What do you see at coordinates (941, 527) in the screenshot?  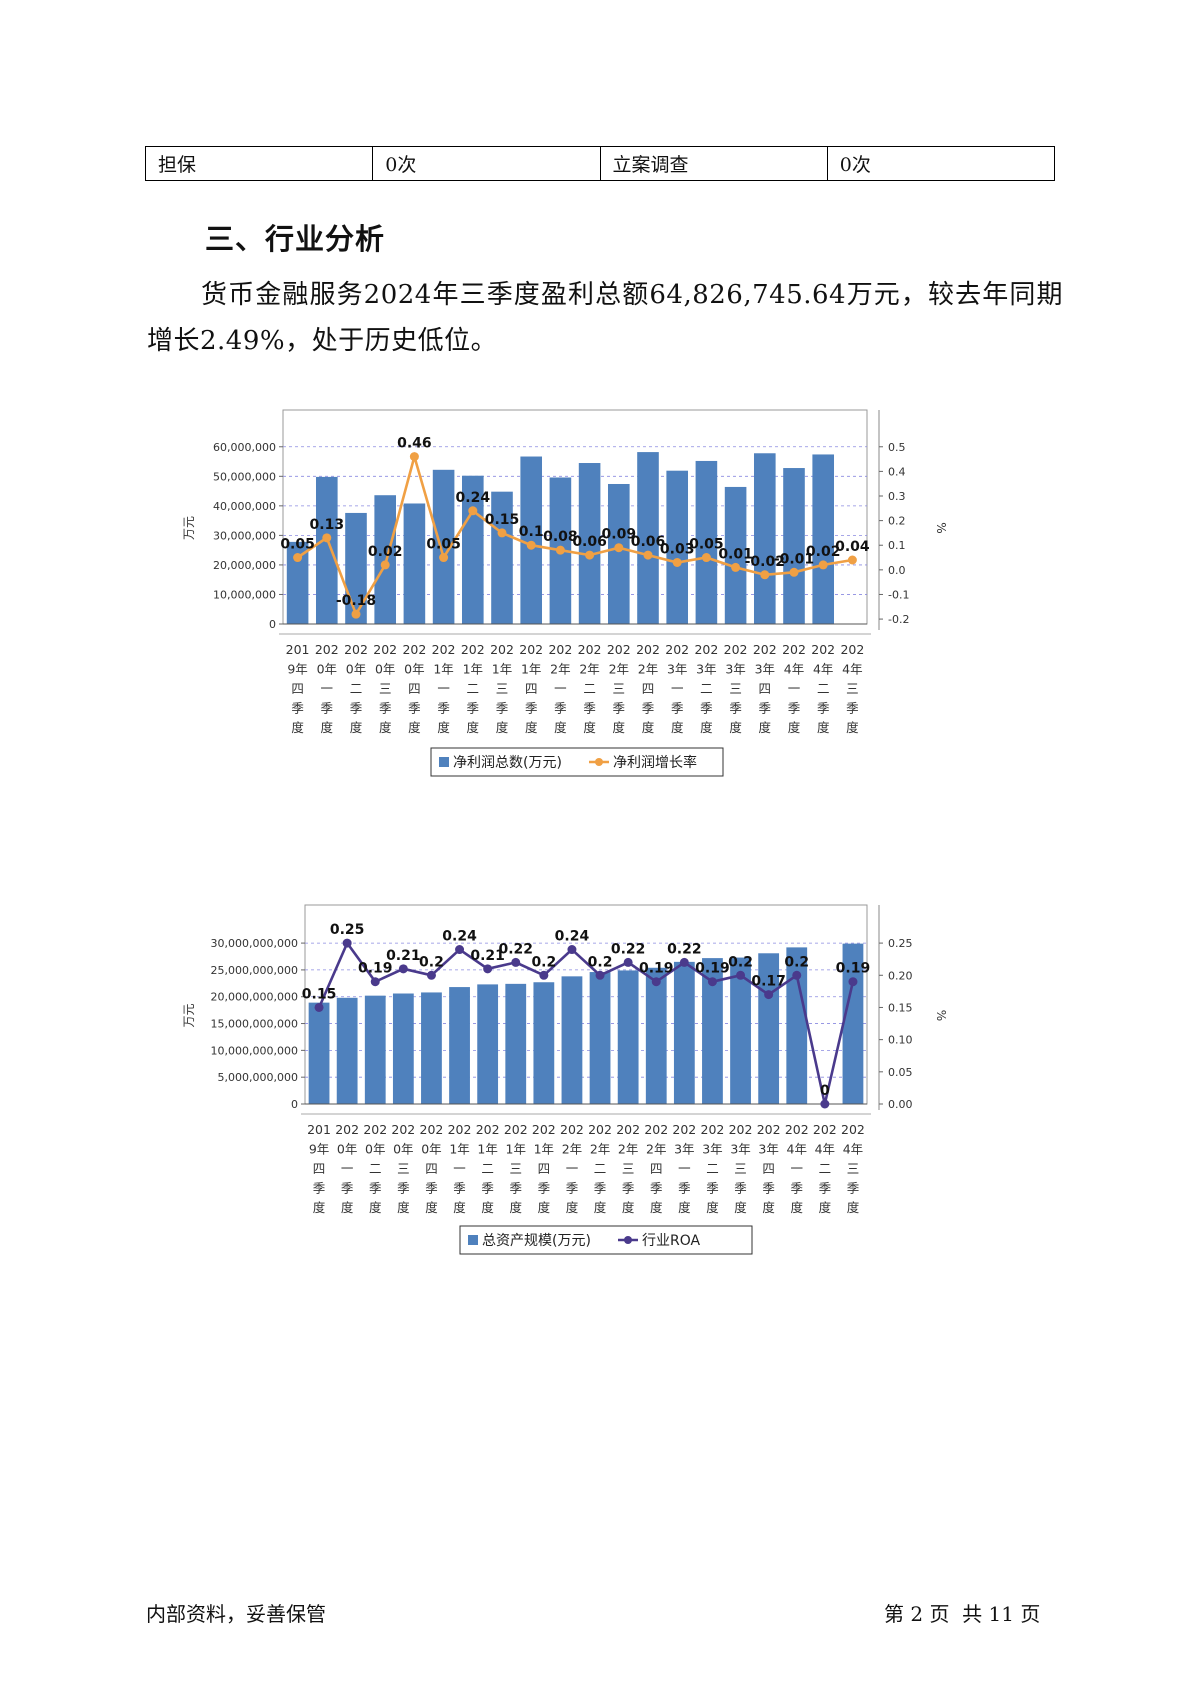 I see `y2-axis-title: %` at bounding box center [941, 527].